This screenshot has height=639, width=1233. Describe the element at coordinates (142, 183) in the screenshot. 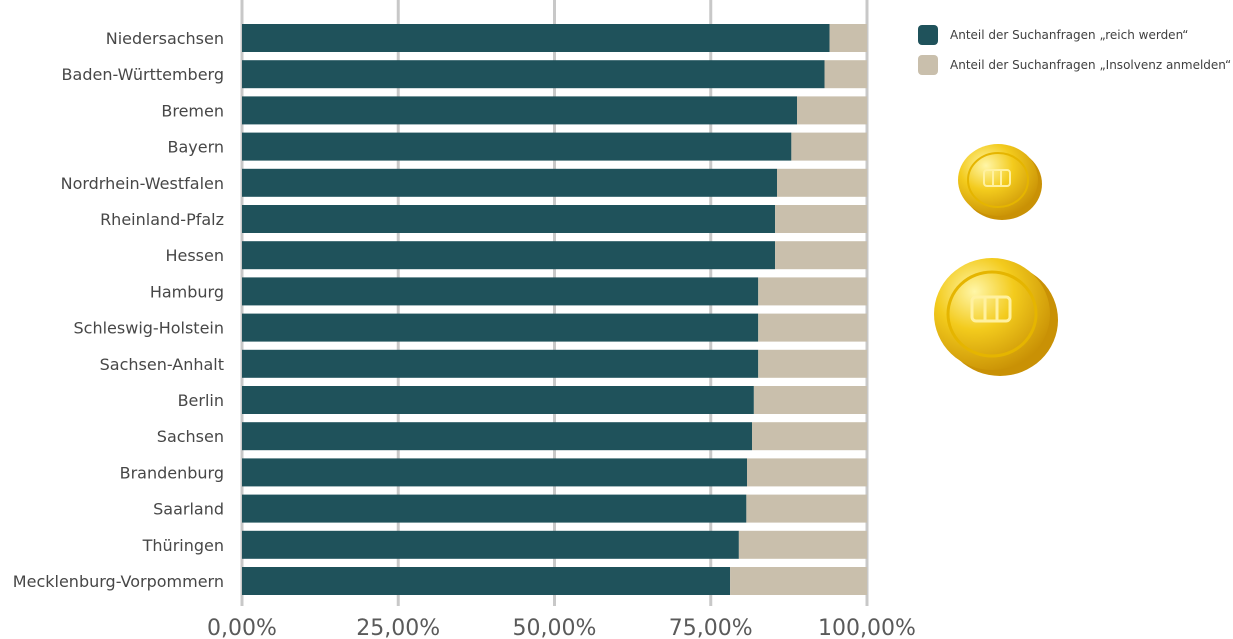

I see `category-label: Nordrhein-Westfalen` at that location.